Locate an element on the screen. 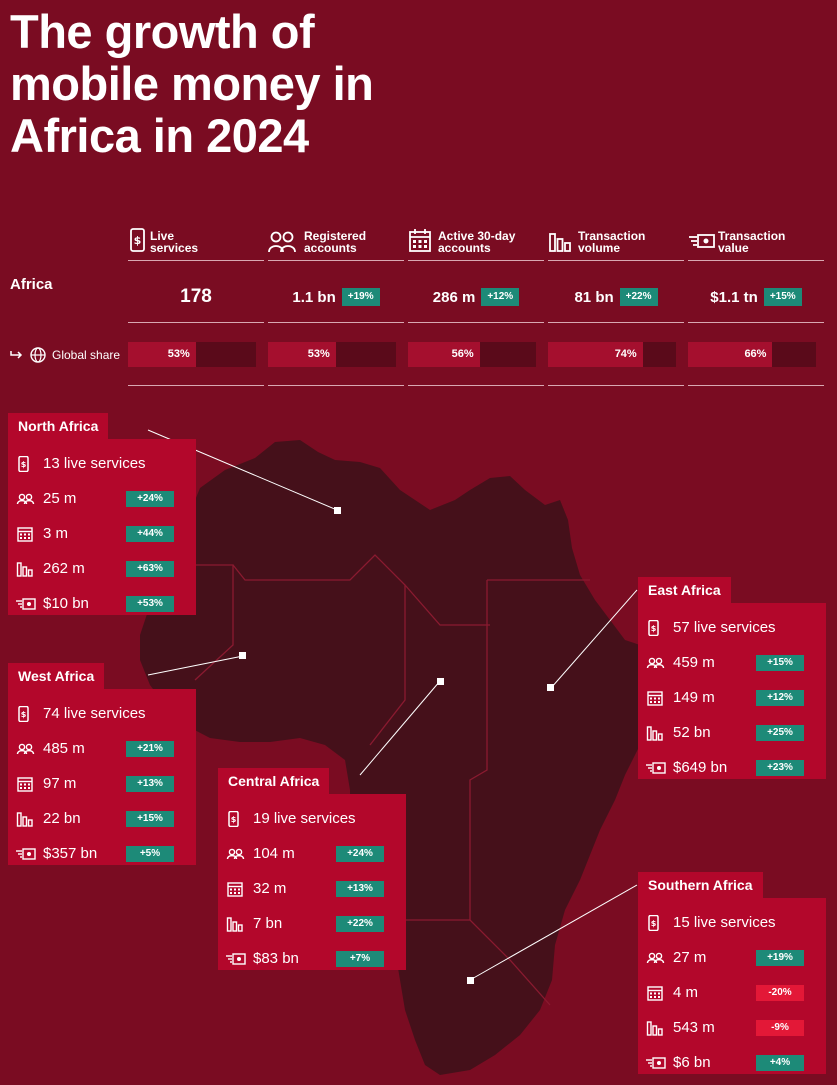  stat-value: 19 live services is located at coordinates (304, 818).